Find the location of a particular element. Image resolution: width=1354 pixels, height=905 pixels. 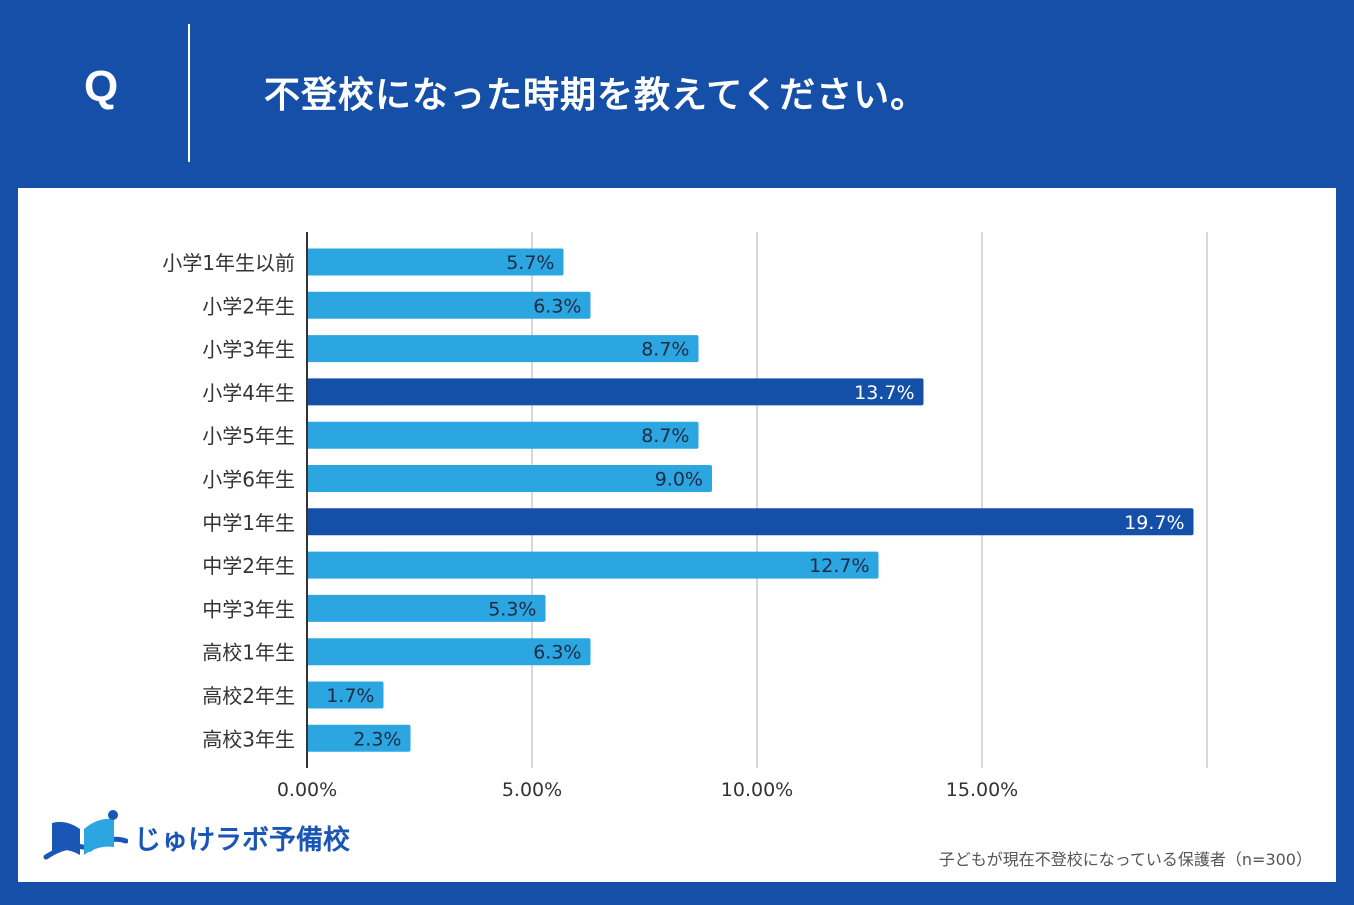

bar-value-label: 2.3% is located at coordinates (377, 739).